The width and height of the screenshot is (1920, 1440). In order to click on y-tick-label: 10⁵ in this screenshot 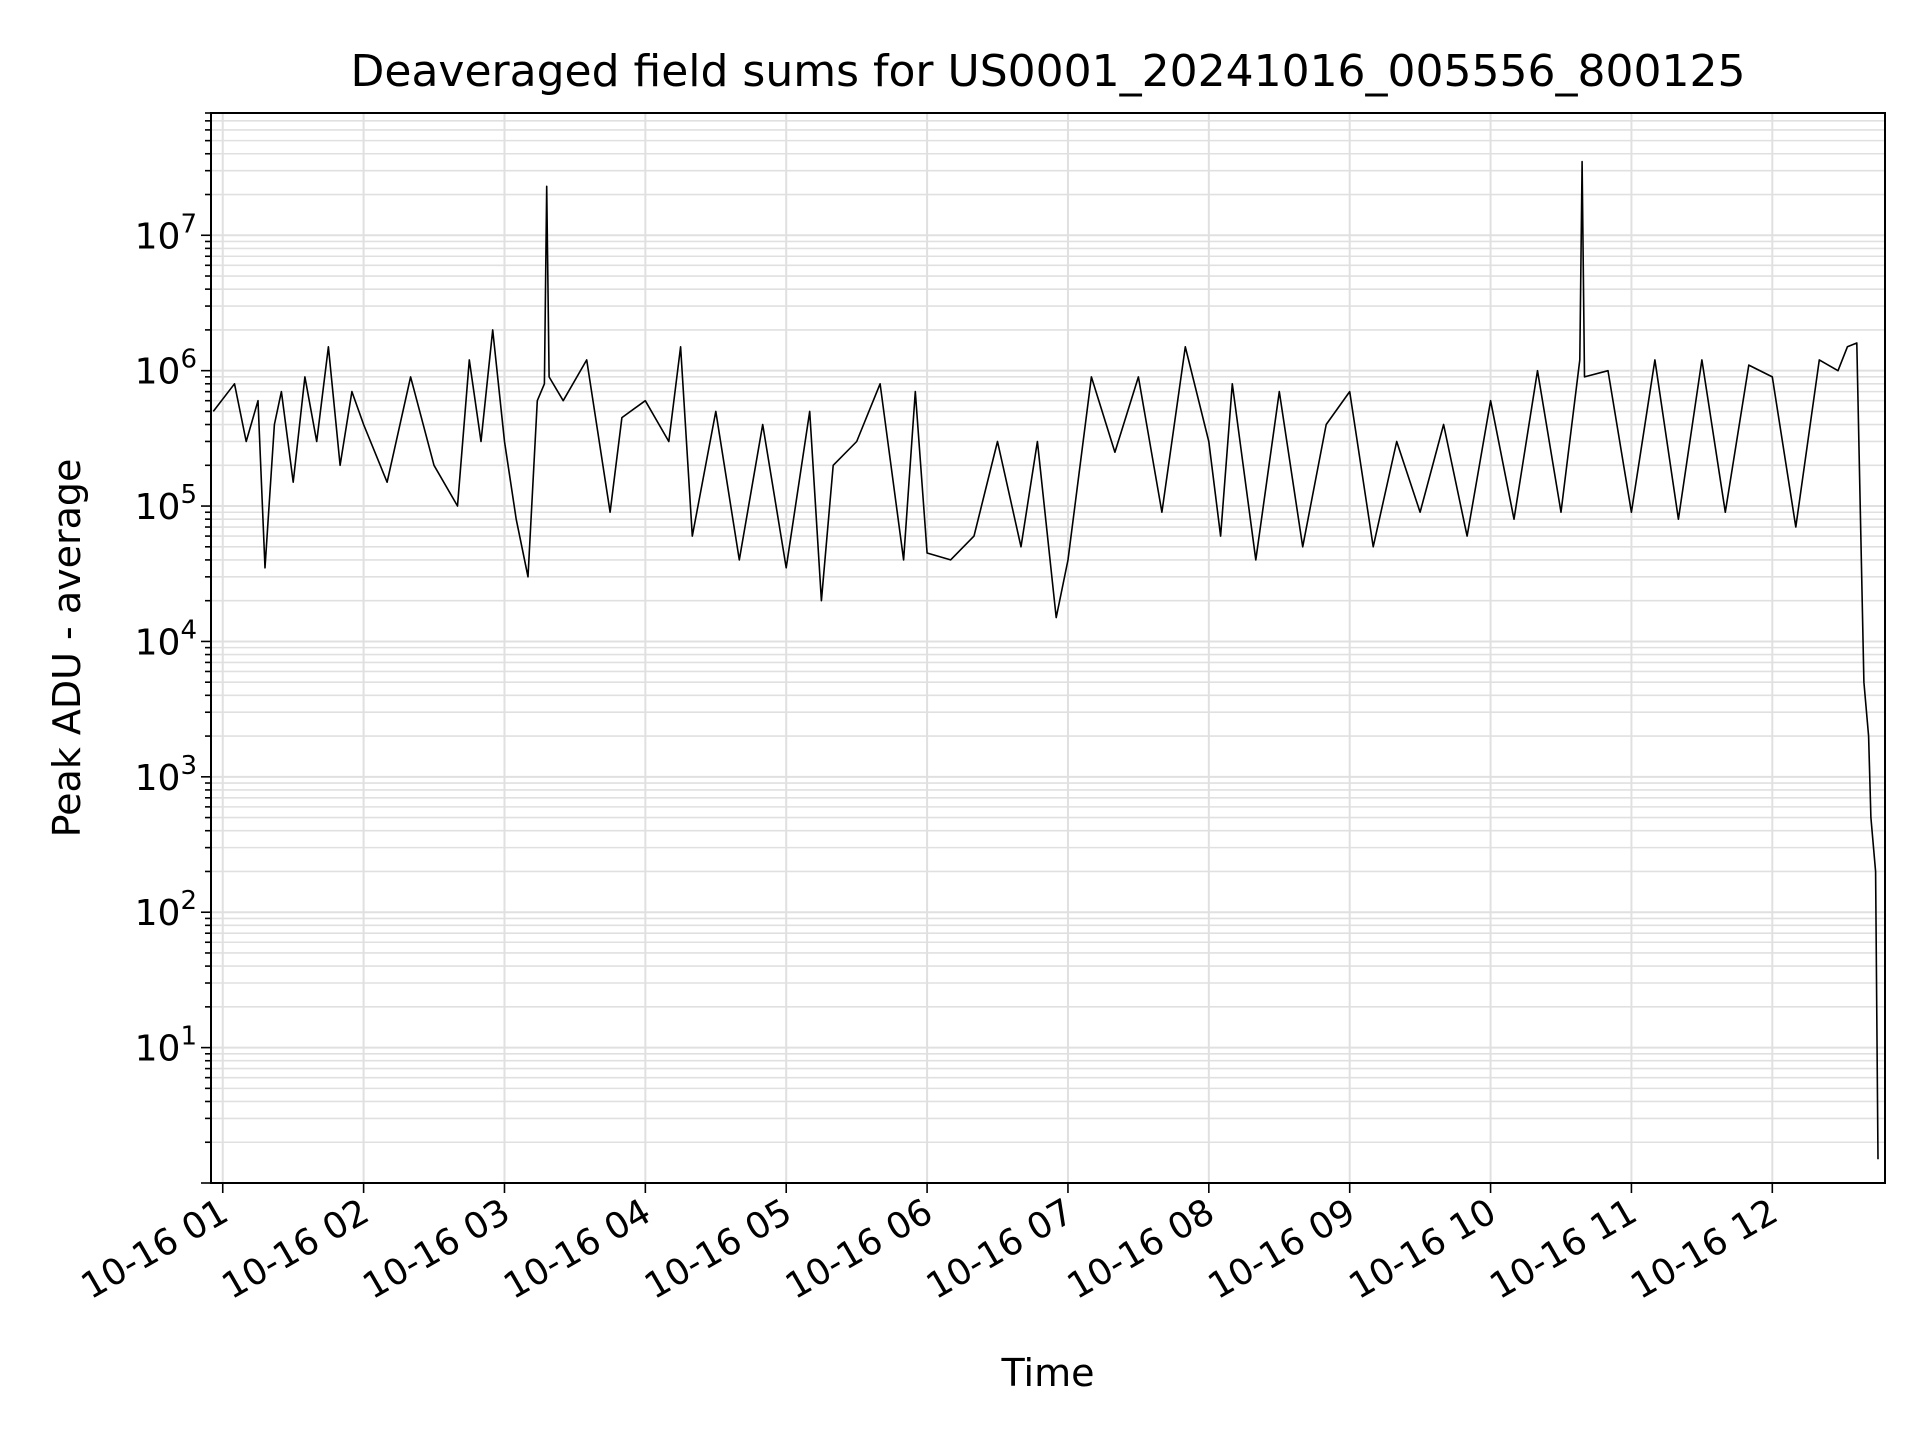, I will do `click(166, 504)`.